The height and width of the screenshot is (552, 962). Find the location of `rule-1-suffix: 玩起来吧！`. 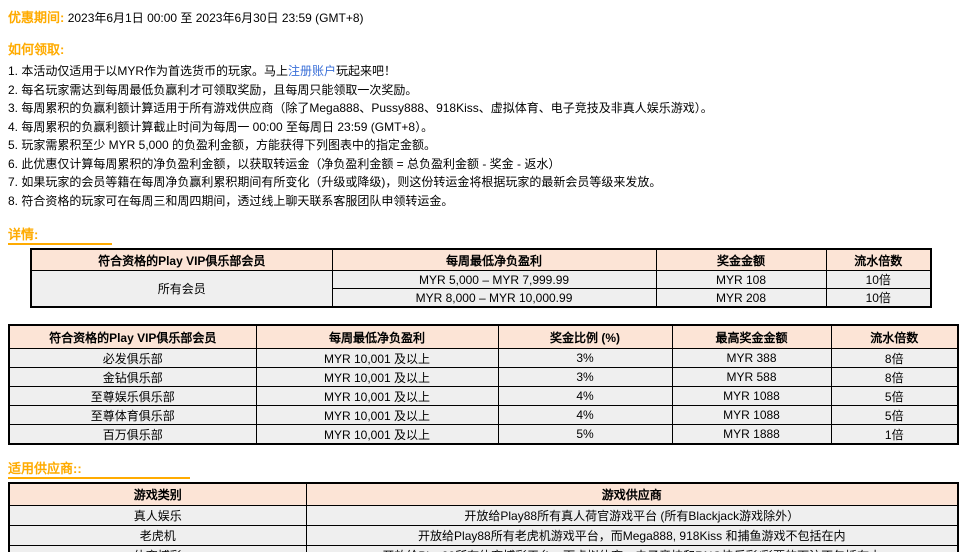

rule-1-suffix: 玩起来吧！ is located at coordinates (366, 71).